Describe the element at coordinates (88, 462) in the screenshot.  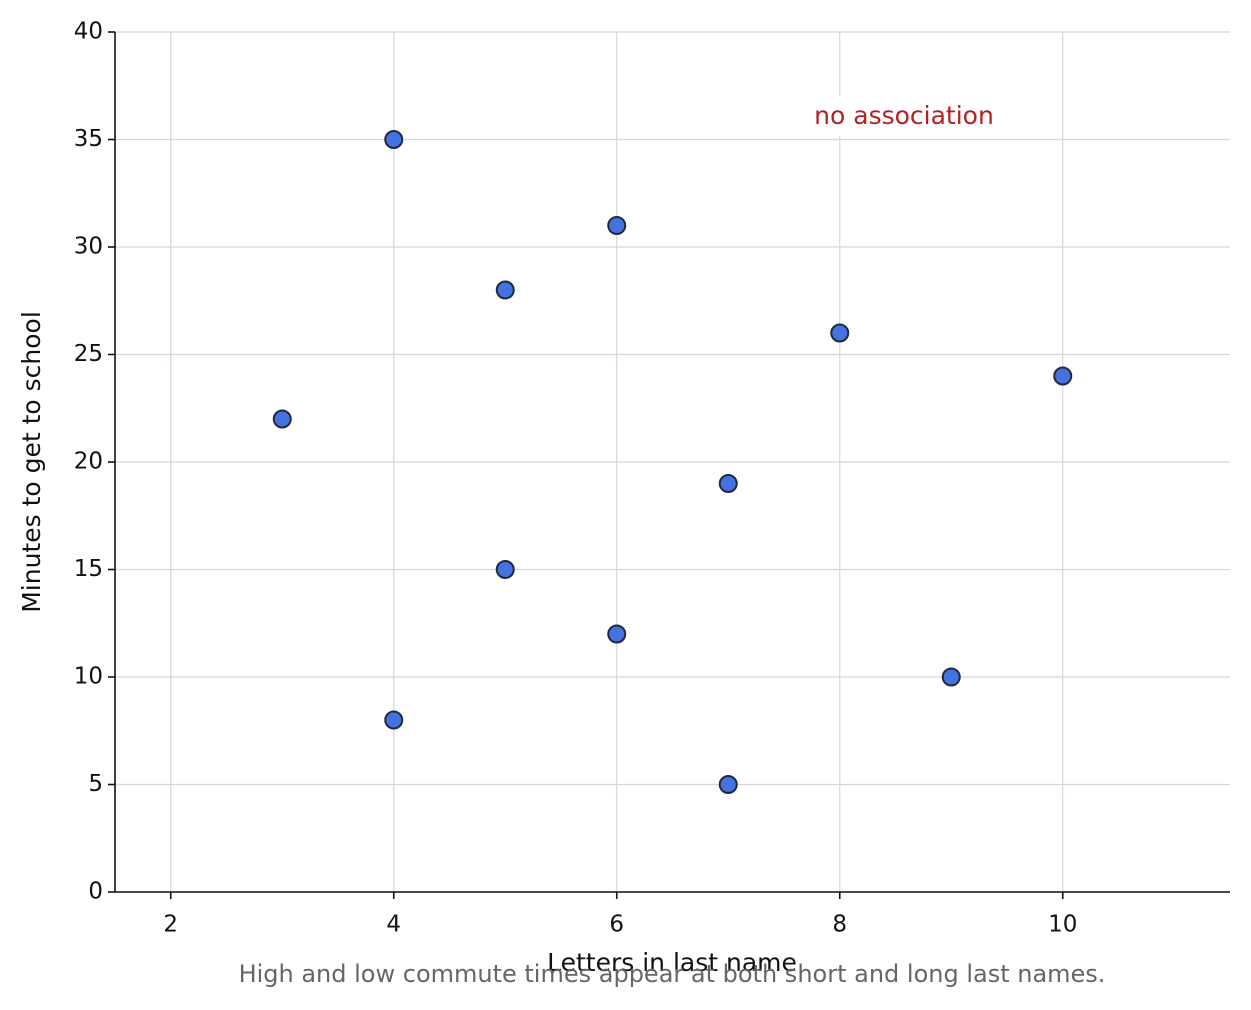
I see `y-tick-label: 20` at that location.